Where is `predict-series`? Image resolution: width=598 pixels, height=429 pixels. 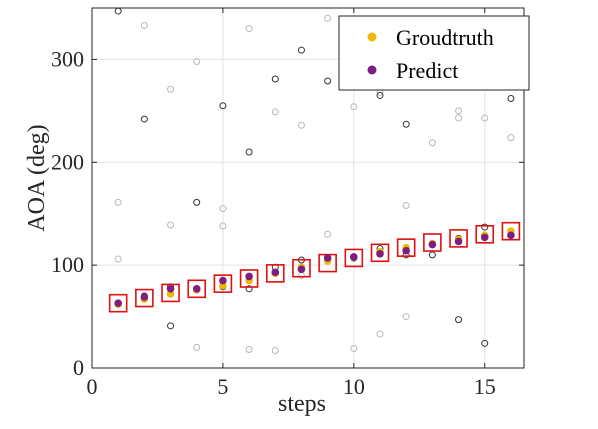
predict-series is located at coordinates (314, 269).